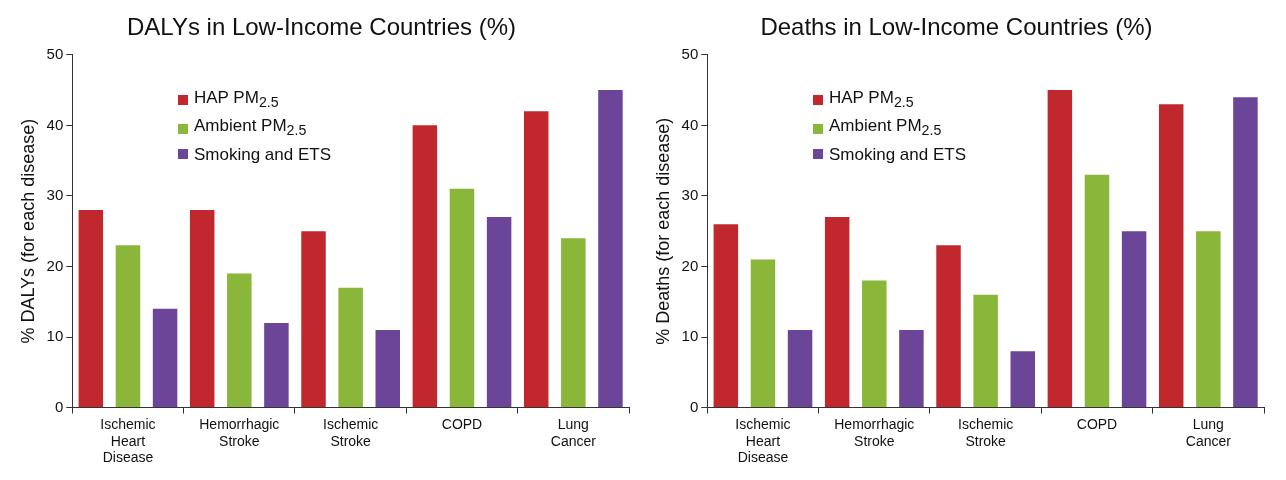 The width and height of the screenshot is (1286, 480). I want to click on y-axis-title: % Deaths (for each disease), so click(662, 231).